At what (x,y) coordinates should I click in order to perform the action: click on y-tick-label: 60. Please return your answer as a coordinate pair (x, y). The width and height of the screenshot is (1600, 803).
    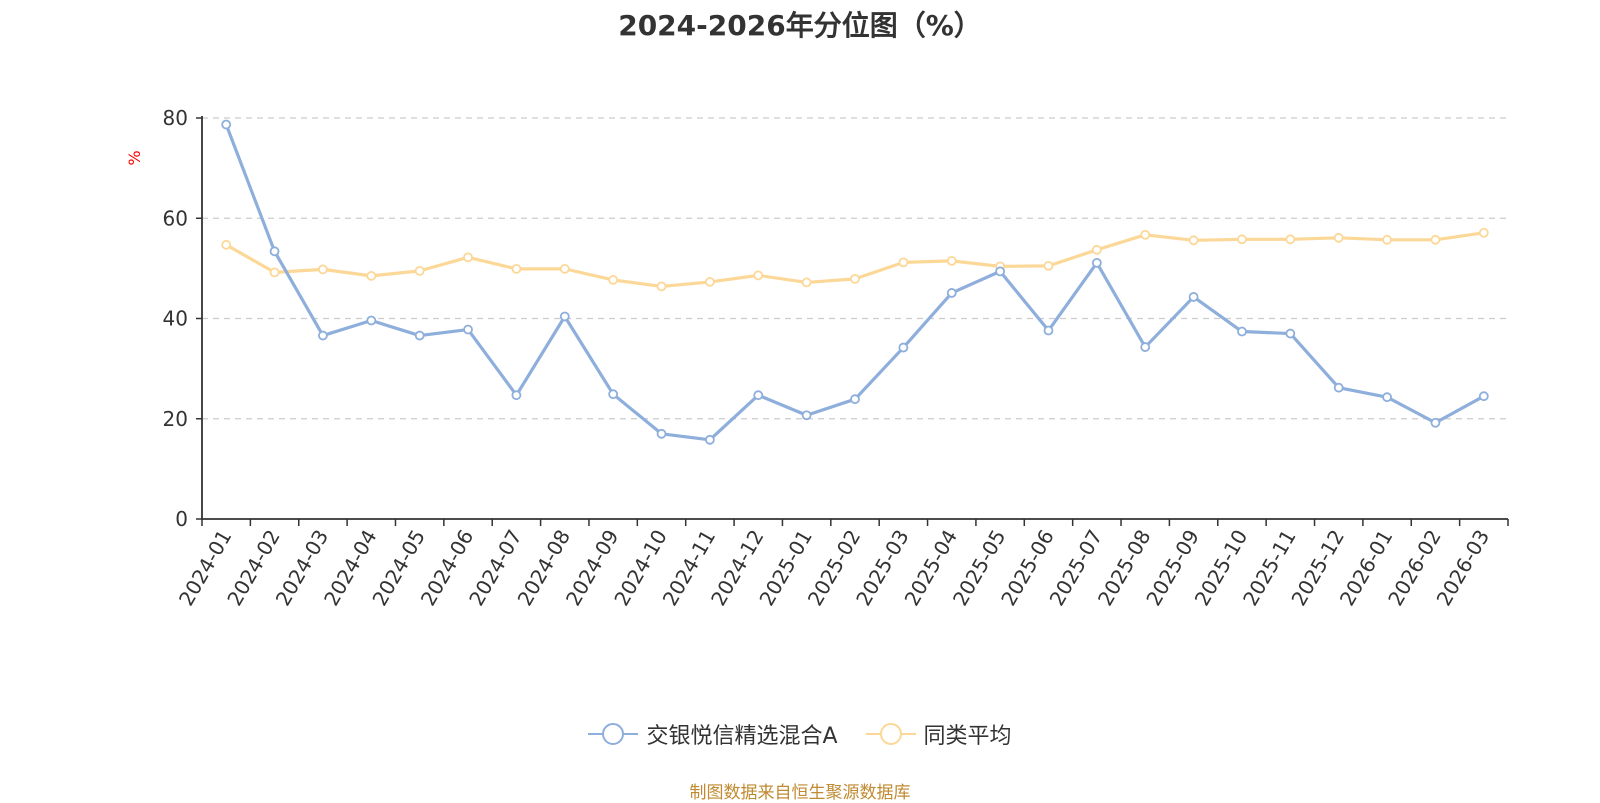
    Looking at the image, I should click on (175, 218).